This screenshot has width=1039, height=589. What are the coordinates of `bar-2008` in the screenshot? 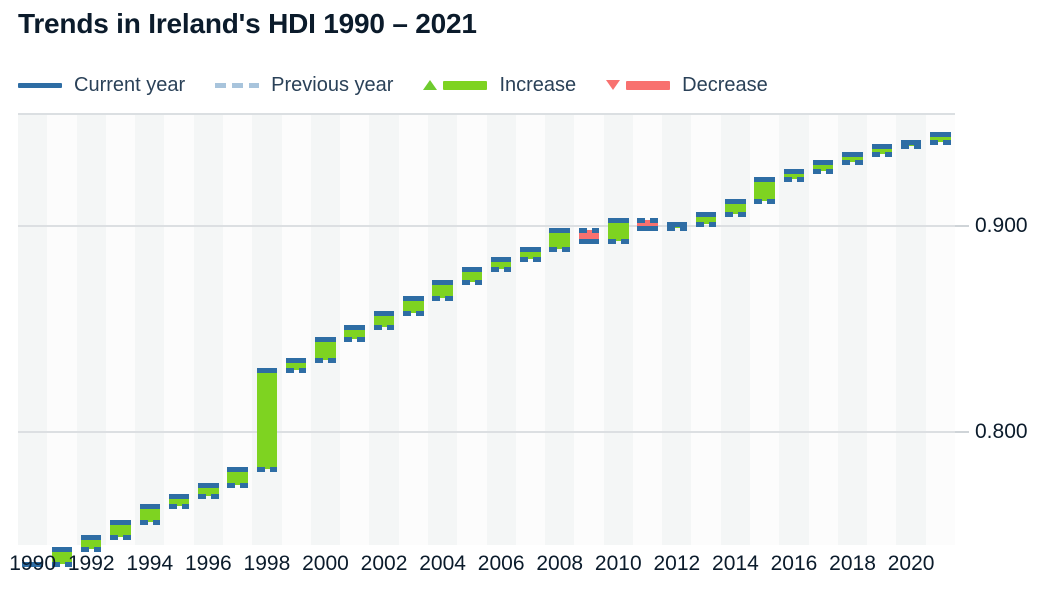 It's located at (559, 329).